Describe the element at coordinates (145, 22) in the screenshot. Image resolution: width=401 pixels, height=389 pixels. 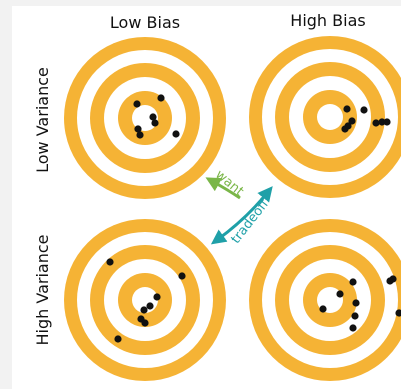
I see `column-heading-low-bias: Low Bias` at that location.